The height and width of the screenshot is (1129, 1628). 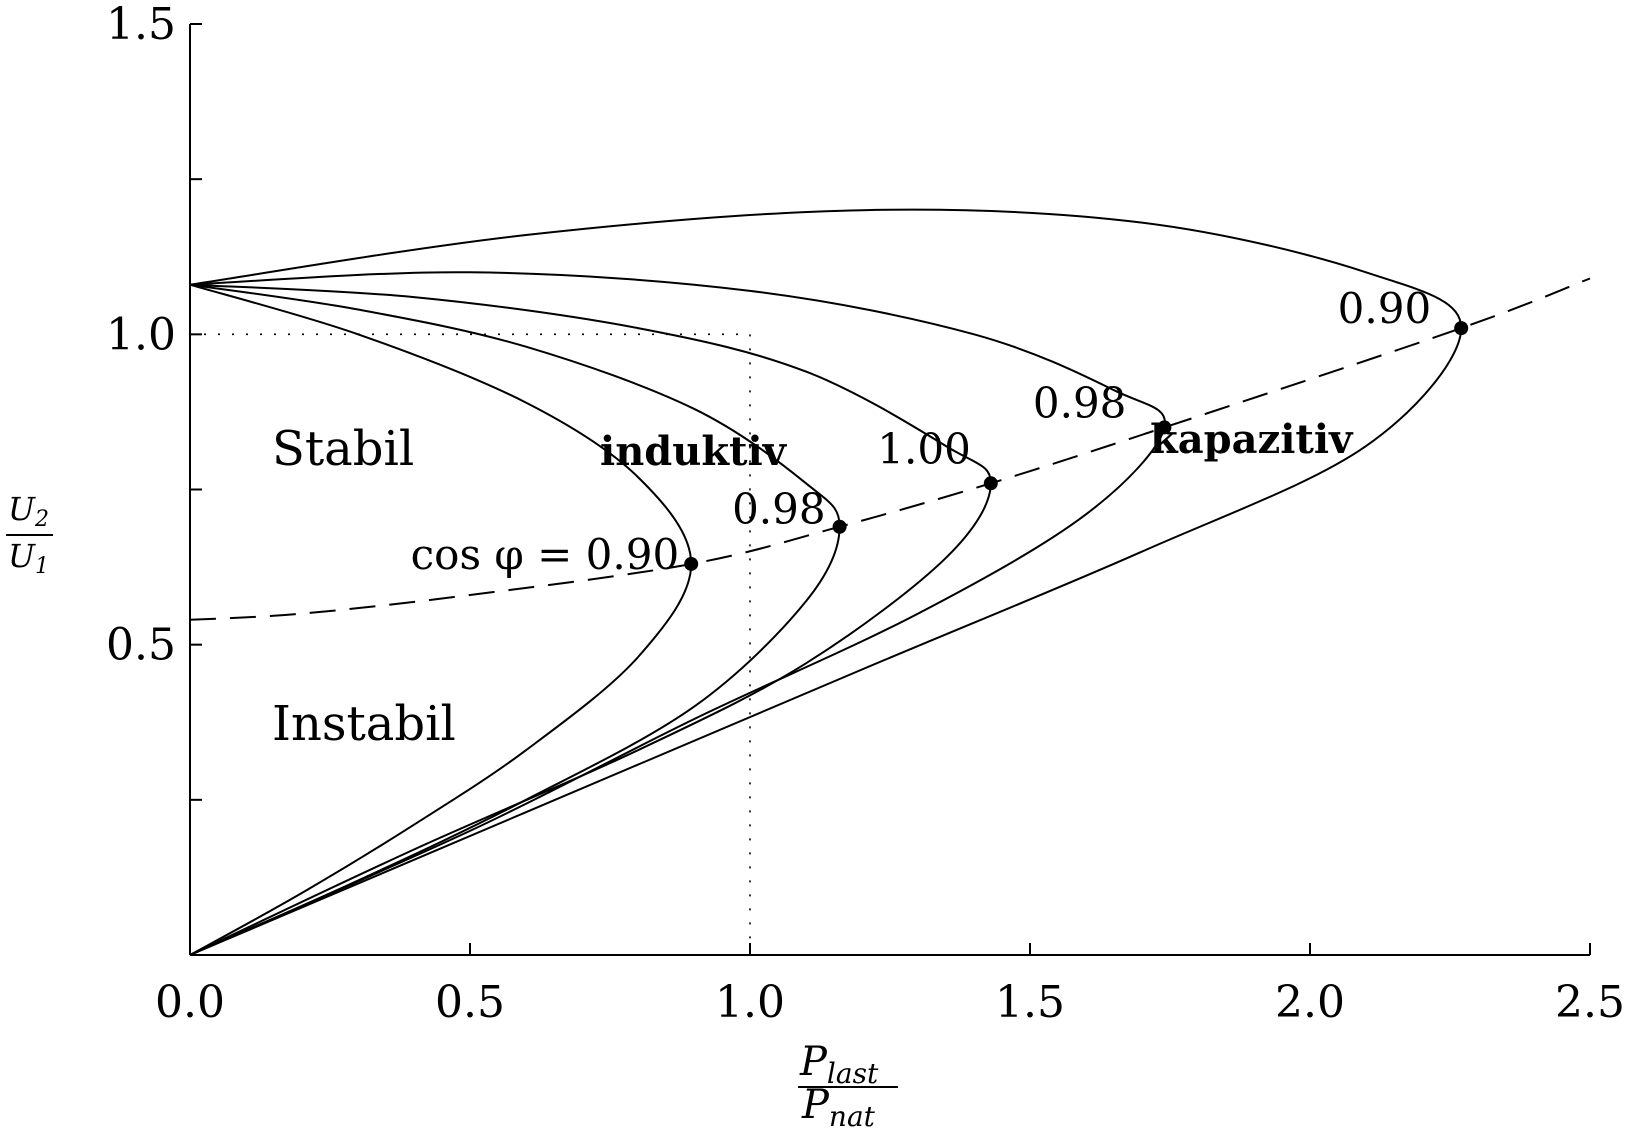 I want to click on x-tick-label: 1.0, so click(x=750, y=1002).